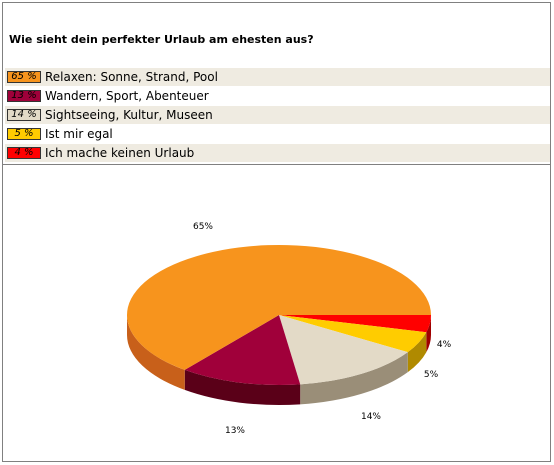 Image resolution: width=554 pixels, height=465 pixels. Describe the element at coordinates (24, 77) in the screenshot. I see `legend-swatch: 65 %` at that location.